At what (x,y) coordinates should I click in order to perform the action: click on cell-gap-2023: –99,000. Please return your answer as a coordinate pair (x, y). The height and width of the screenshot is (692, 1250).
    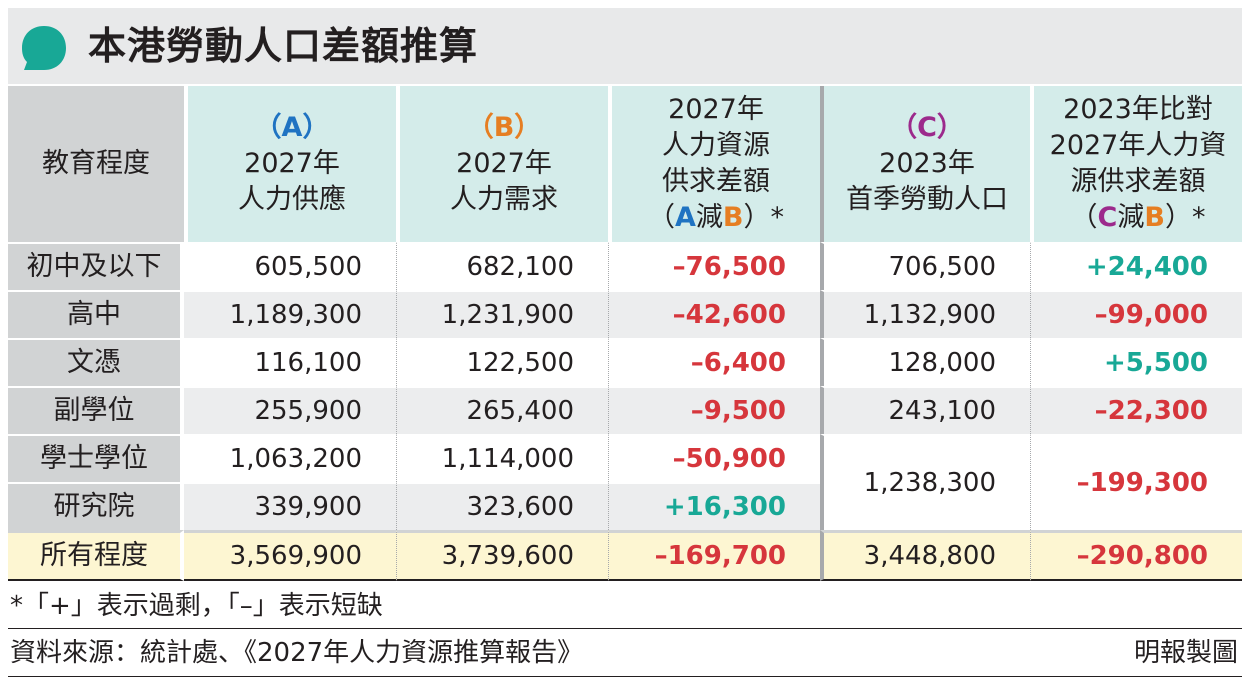
    Looking at the image, I should click on (1136, 314).